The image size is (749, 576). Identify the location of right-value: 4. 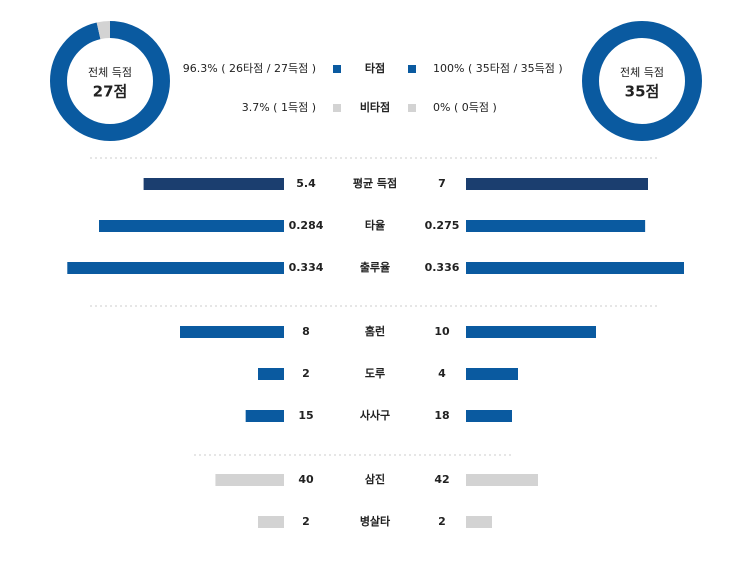
(442, 373).